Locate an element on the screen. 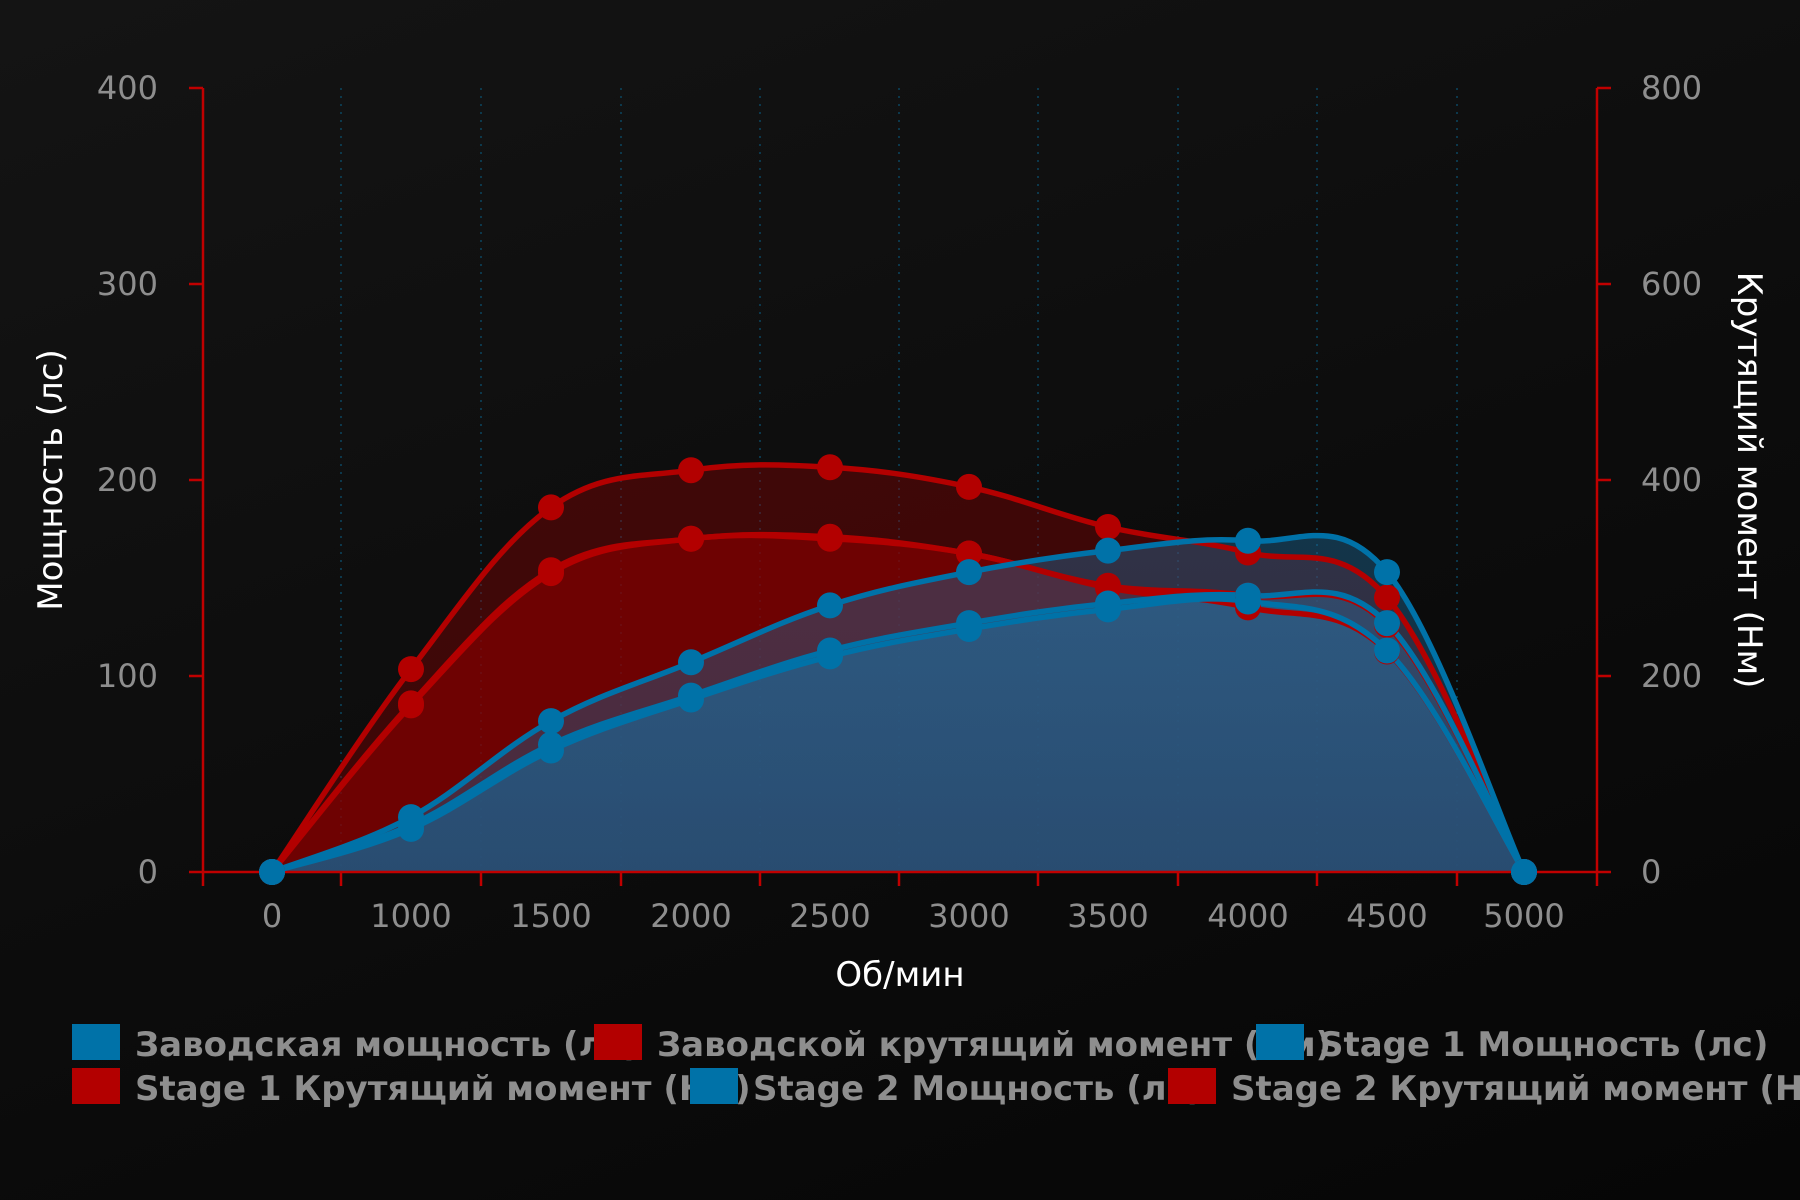 This screenshot has width=1800, height=1200. x-tick-label: 2000 is located at coordinates (690, 916).